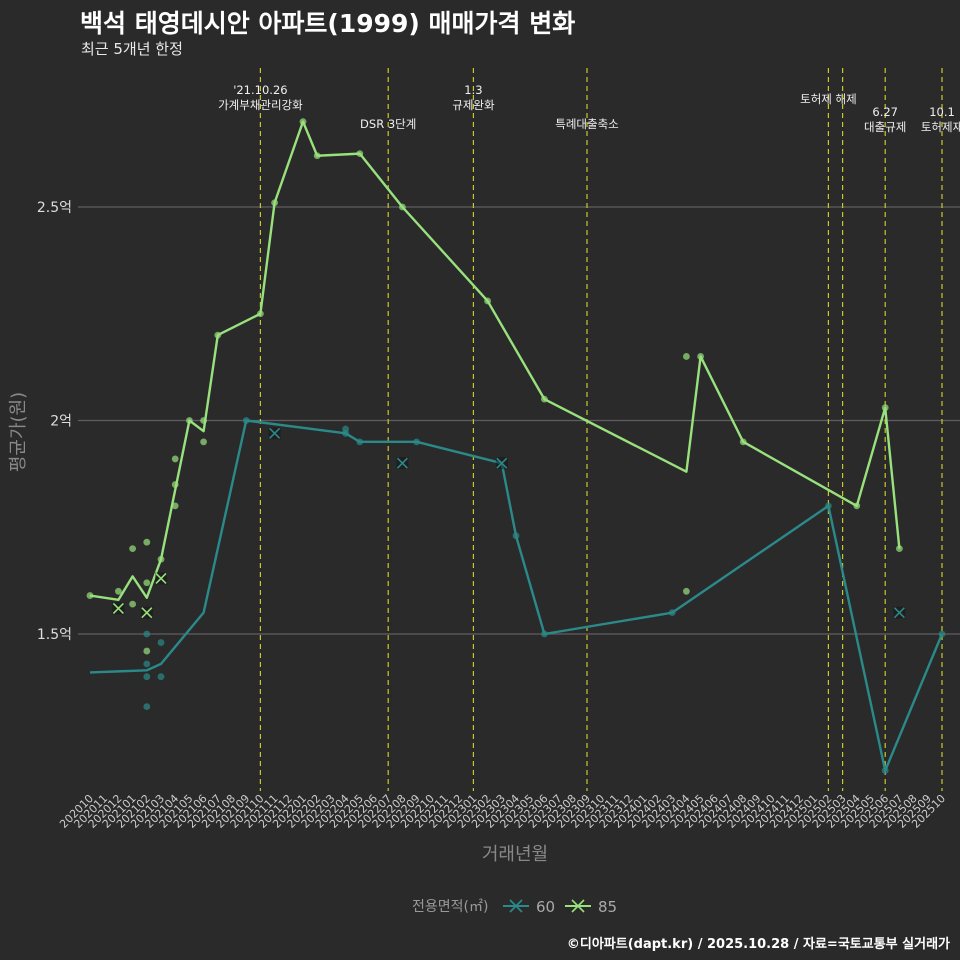  What do you see at coordinates (54, 635) in the screenshot?
I see `y-tick-label: 1.5억` at bounding box center [54, 635].